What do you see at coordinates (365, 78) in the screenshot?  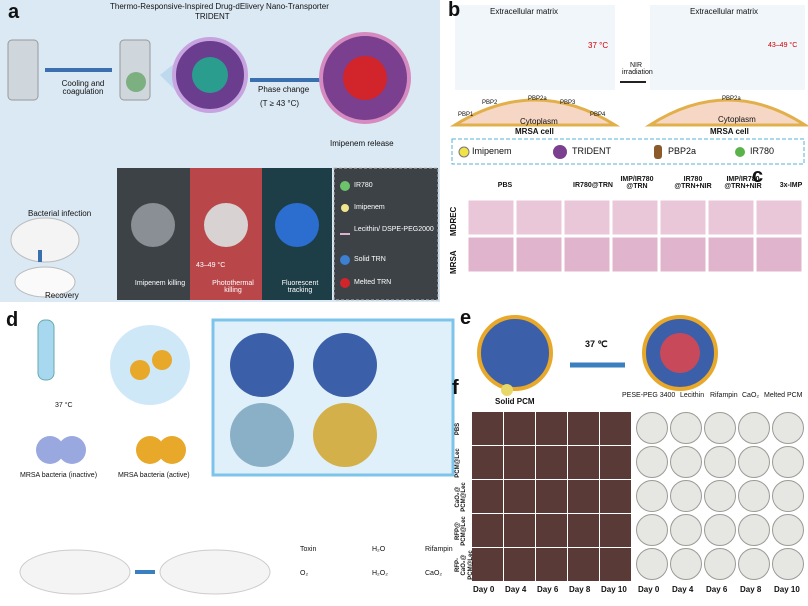 I see `core` at bounding box center [365, 78].